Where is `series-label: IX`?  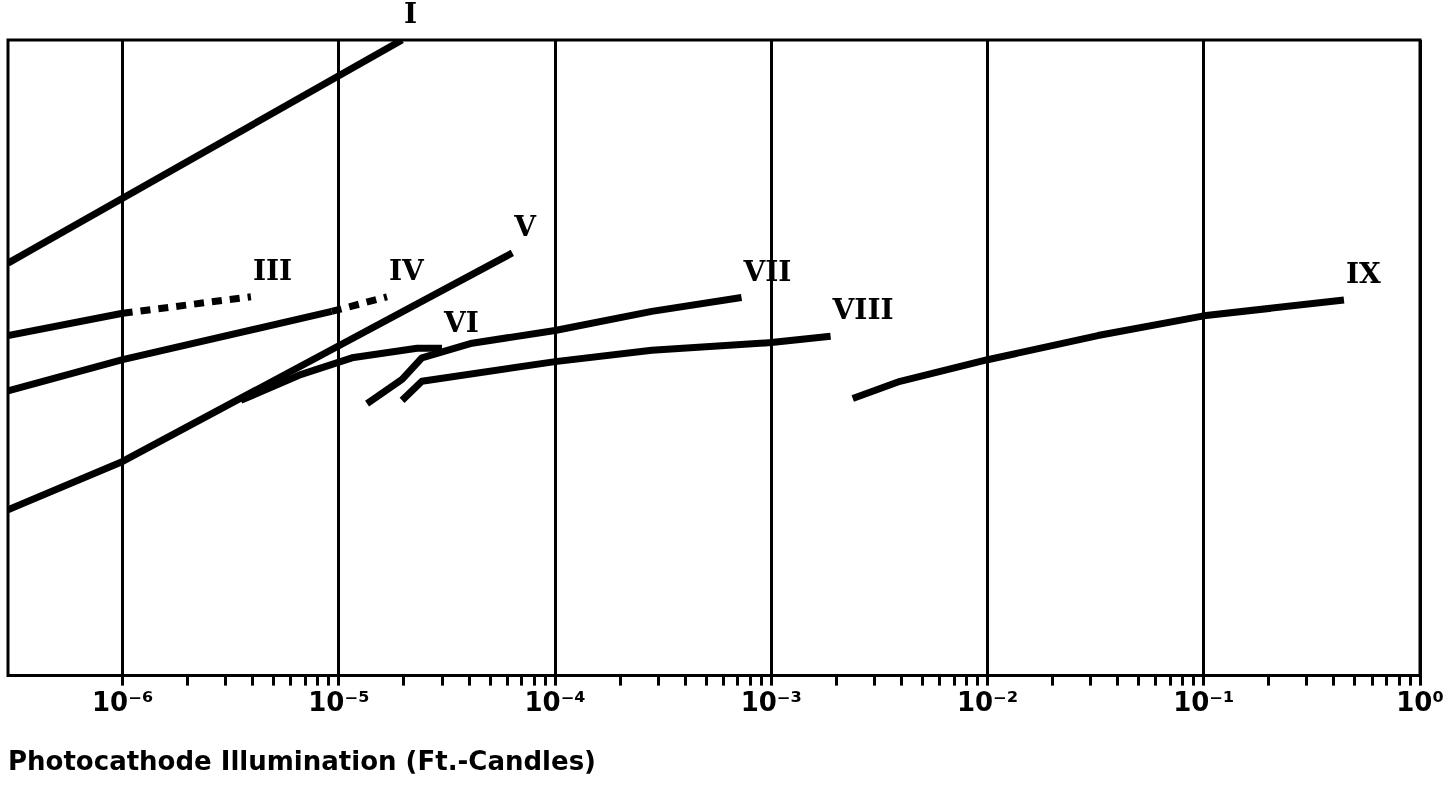
series-label: IX is located at coordinates (1363, 274).